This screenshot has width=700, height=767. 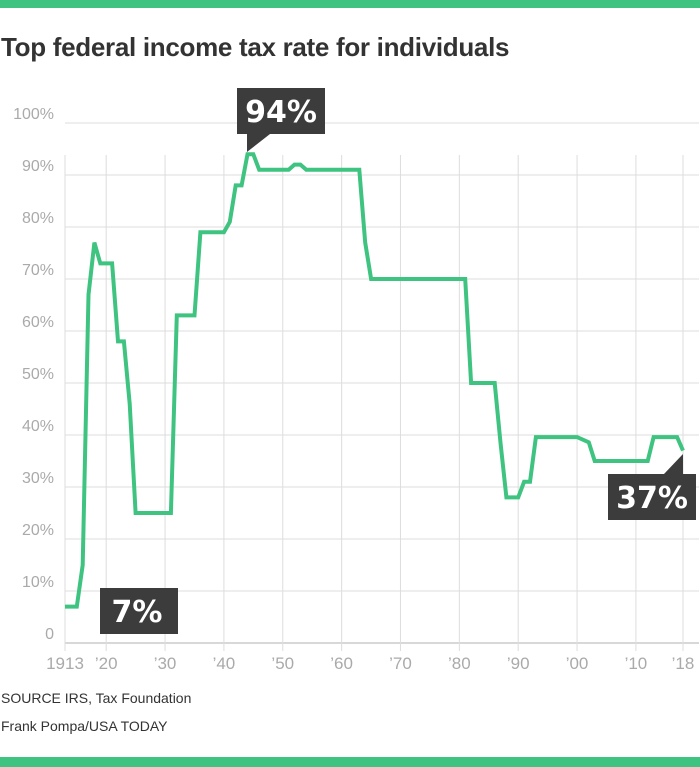 I want to click on x-tick-label: ’50, so click(x=282, y=663).